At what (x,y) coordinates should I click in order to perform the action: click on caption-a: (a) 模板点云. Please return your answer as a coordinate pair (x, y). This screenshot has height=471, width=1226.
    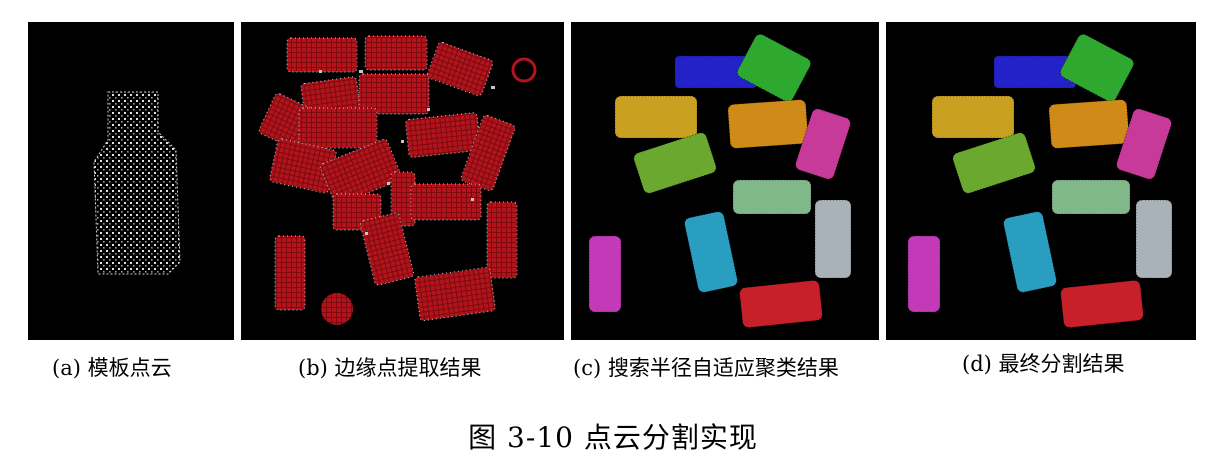
    Looking at the image, I should click on (112, 368).